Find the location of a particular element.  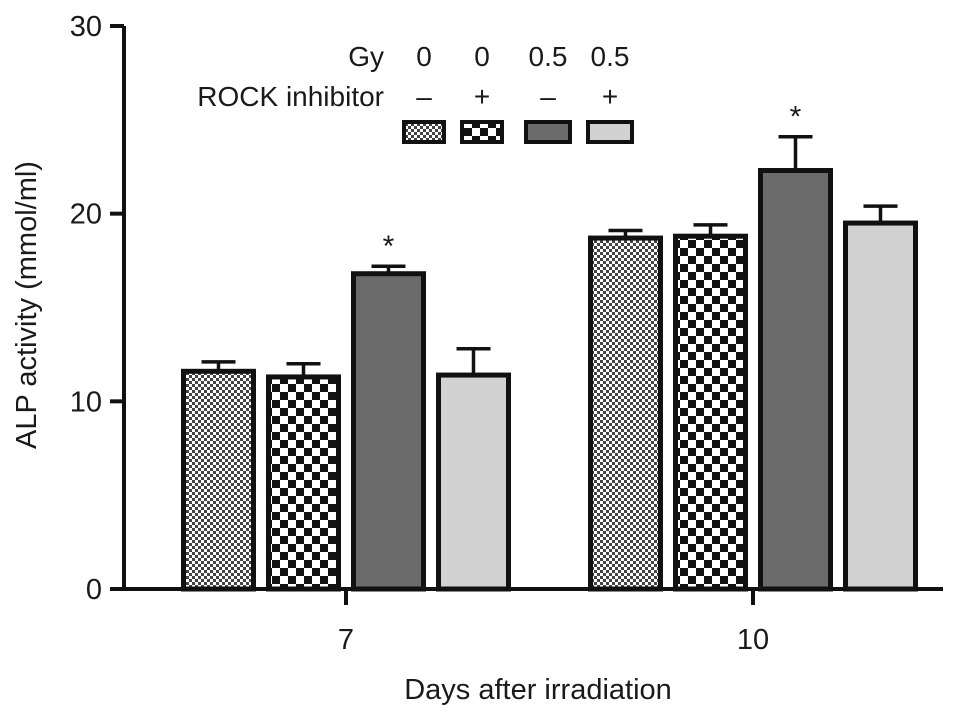

y-tick-label: 20 is located at coordinates (86, 215).